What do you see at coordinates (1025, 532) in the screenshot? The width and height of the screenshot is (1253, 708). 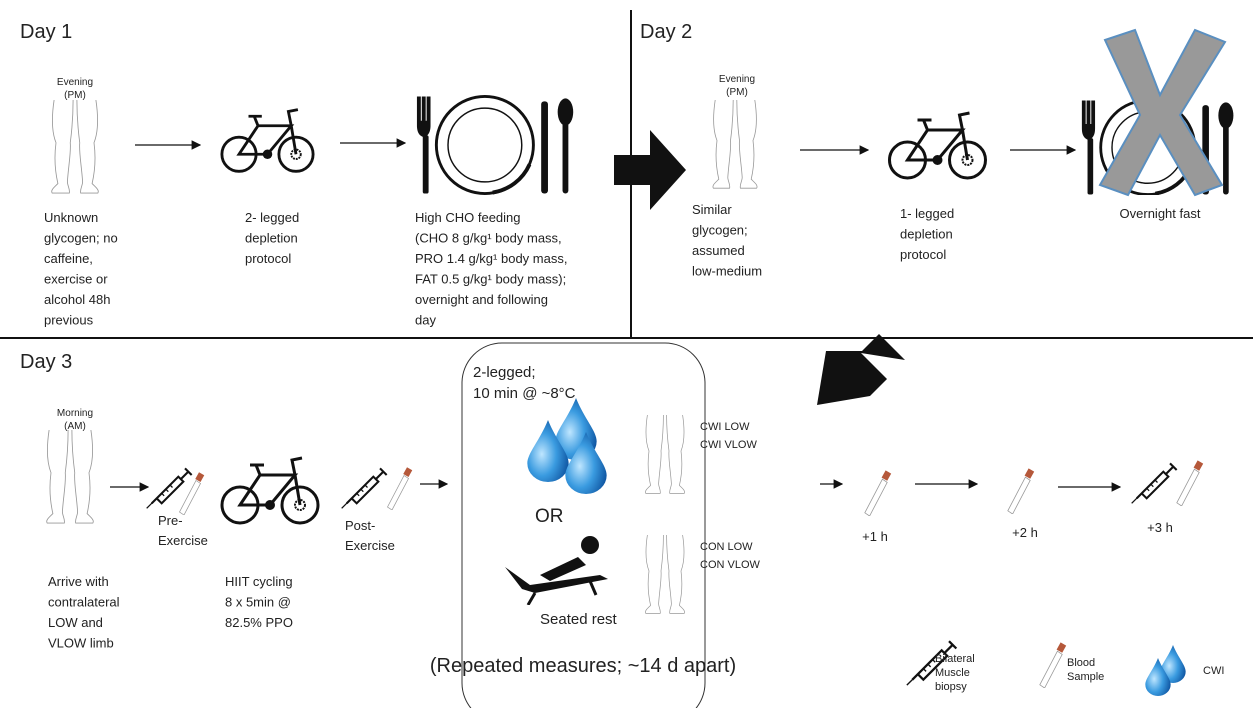 I see `timepoint-label: +2 h` at bounding box center [1025, 532].